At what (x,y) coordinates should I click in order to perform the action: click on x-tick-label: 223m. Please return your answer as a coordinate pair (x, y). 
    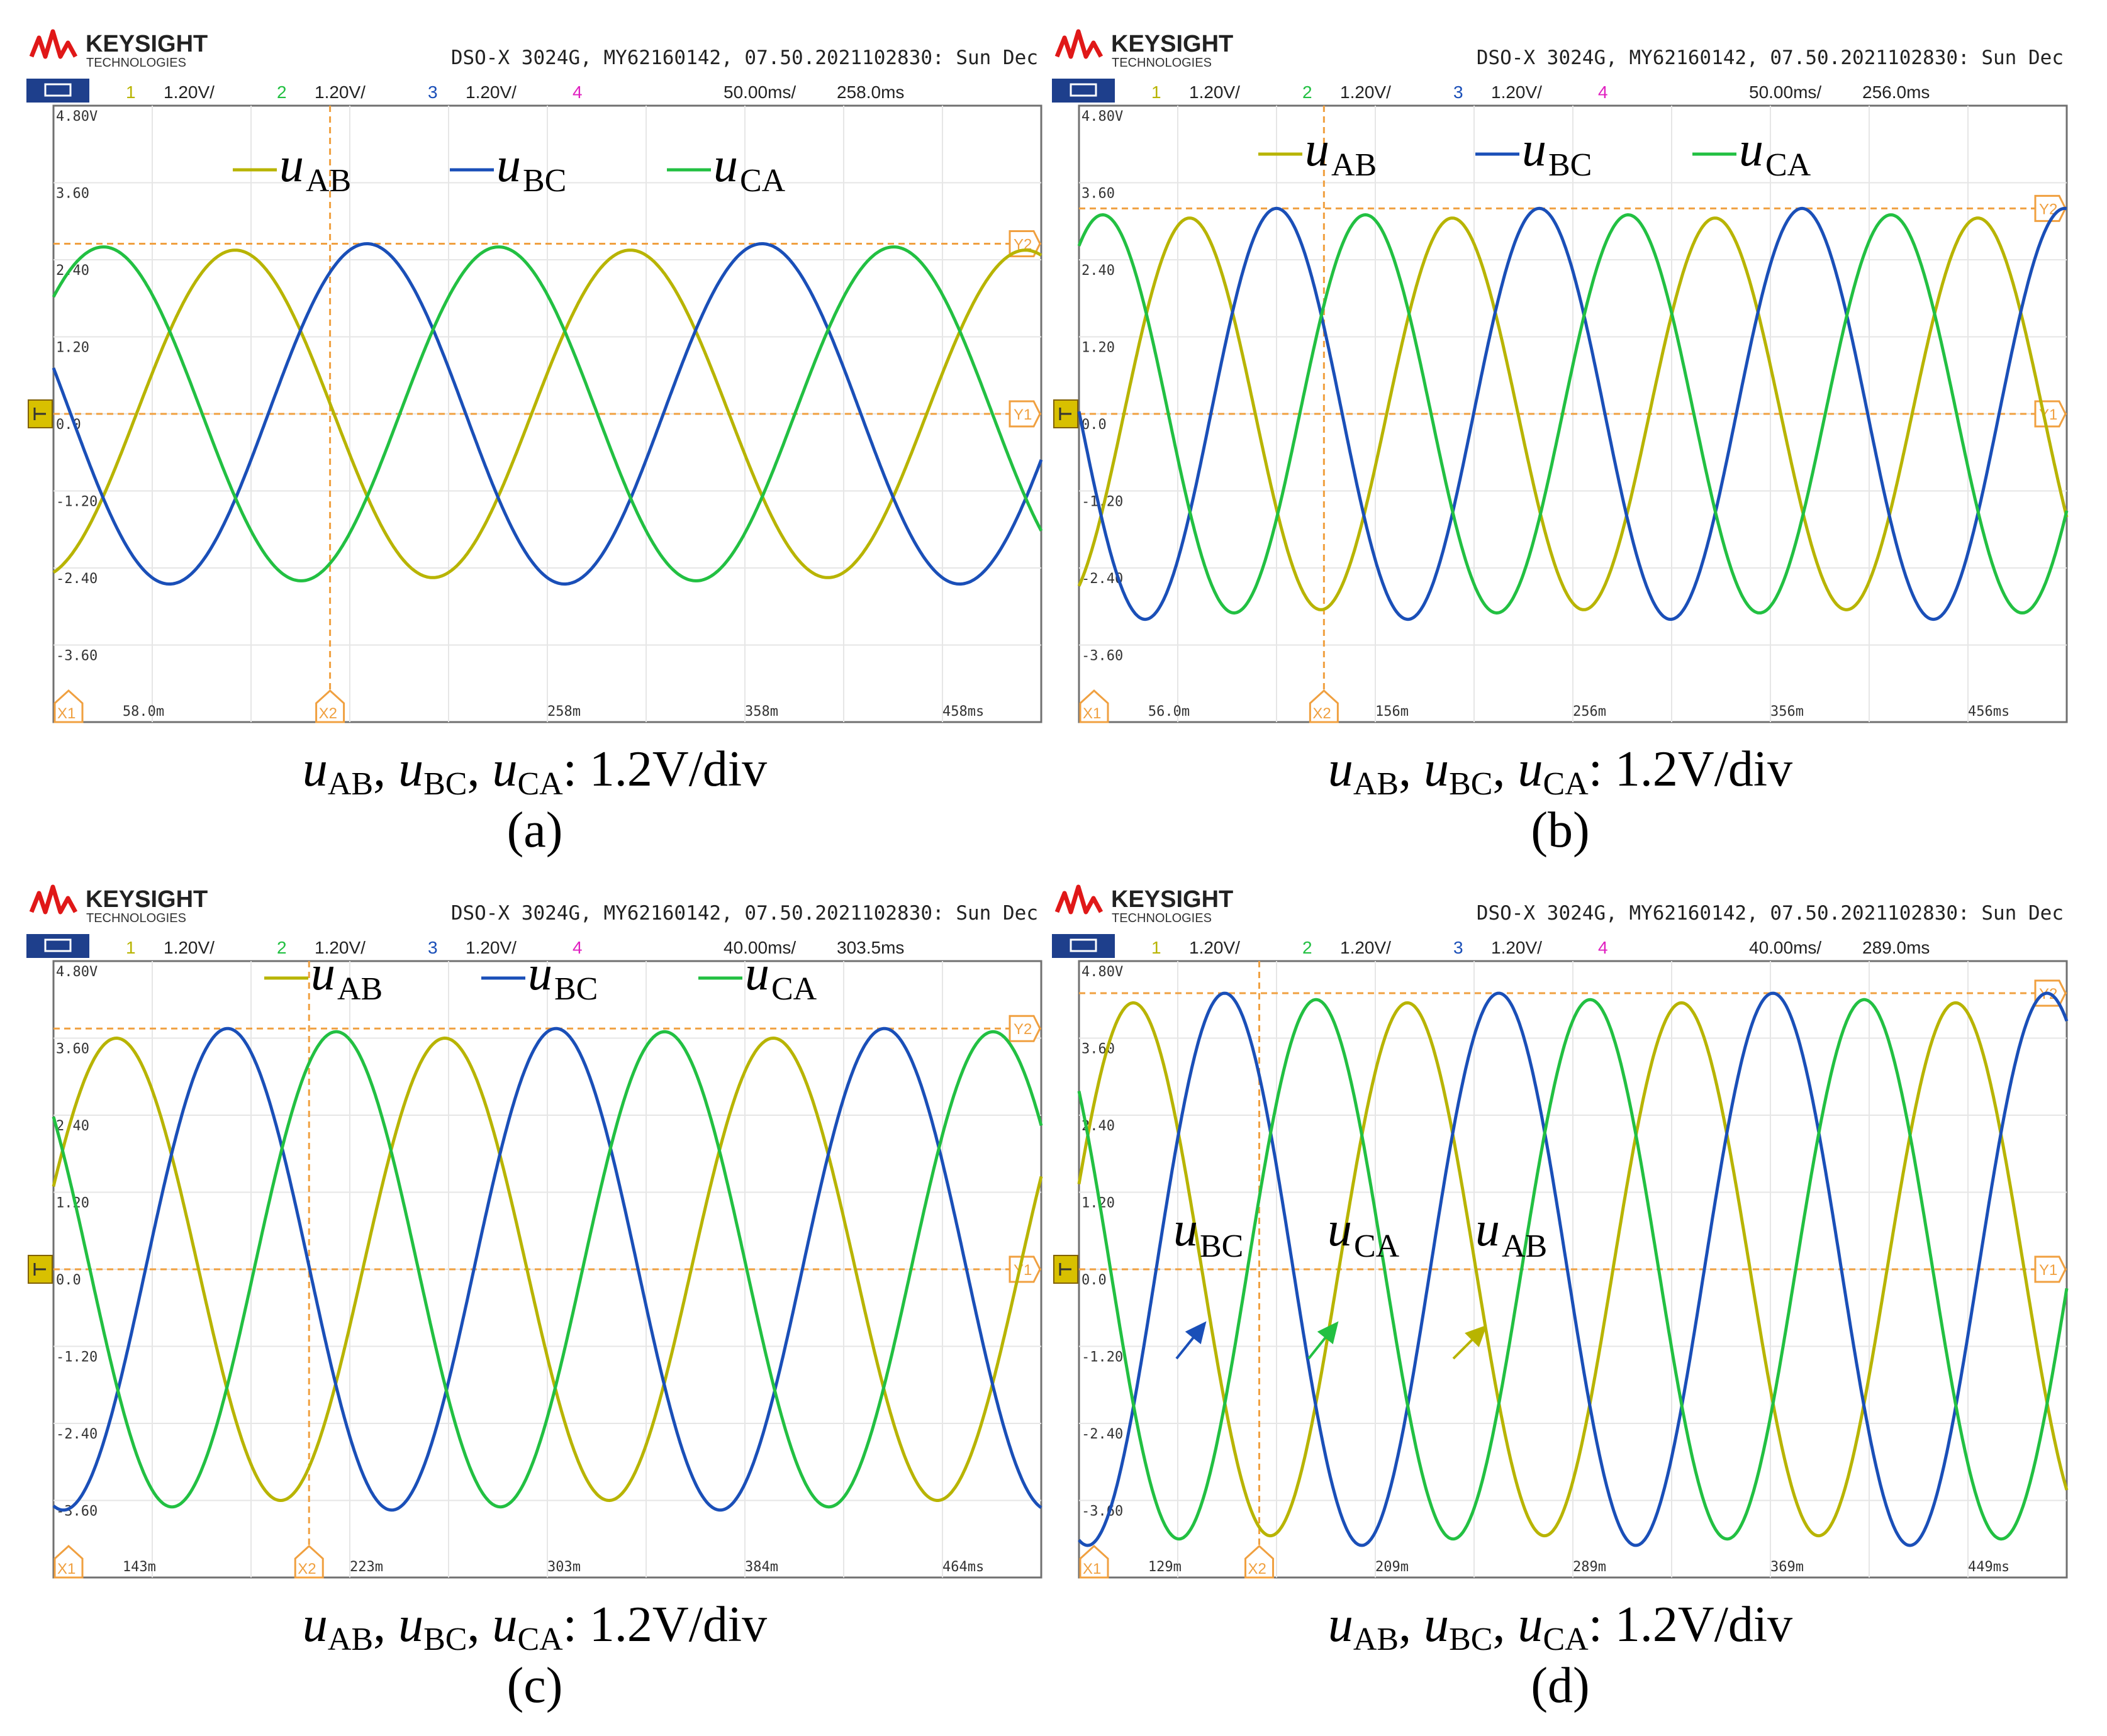
    Looking at the image, I should click on (366, 1567).